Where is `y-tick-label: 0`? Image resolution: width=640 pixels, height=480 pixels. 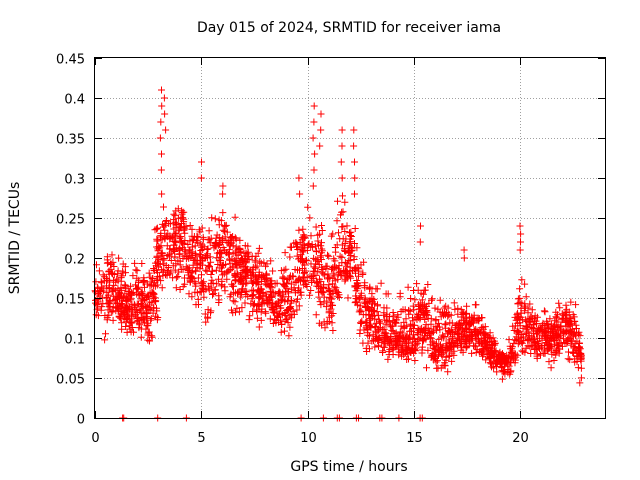 y-tick-label: 0 is located at coordinates (81, 420).